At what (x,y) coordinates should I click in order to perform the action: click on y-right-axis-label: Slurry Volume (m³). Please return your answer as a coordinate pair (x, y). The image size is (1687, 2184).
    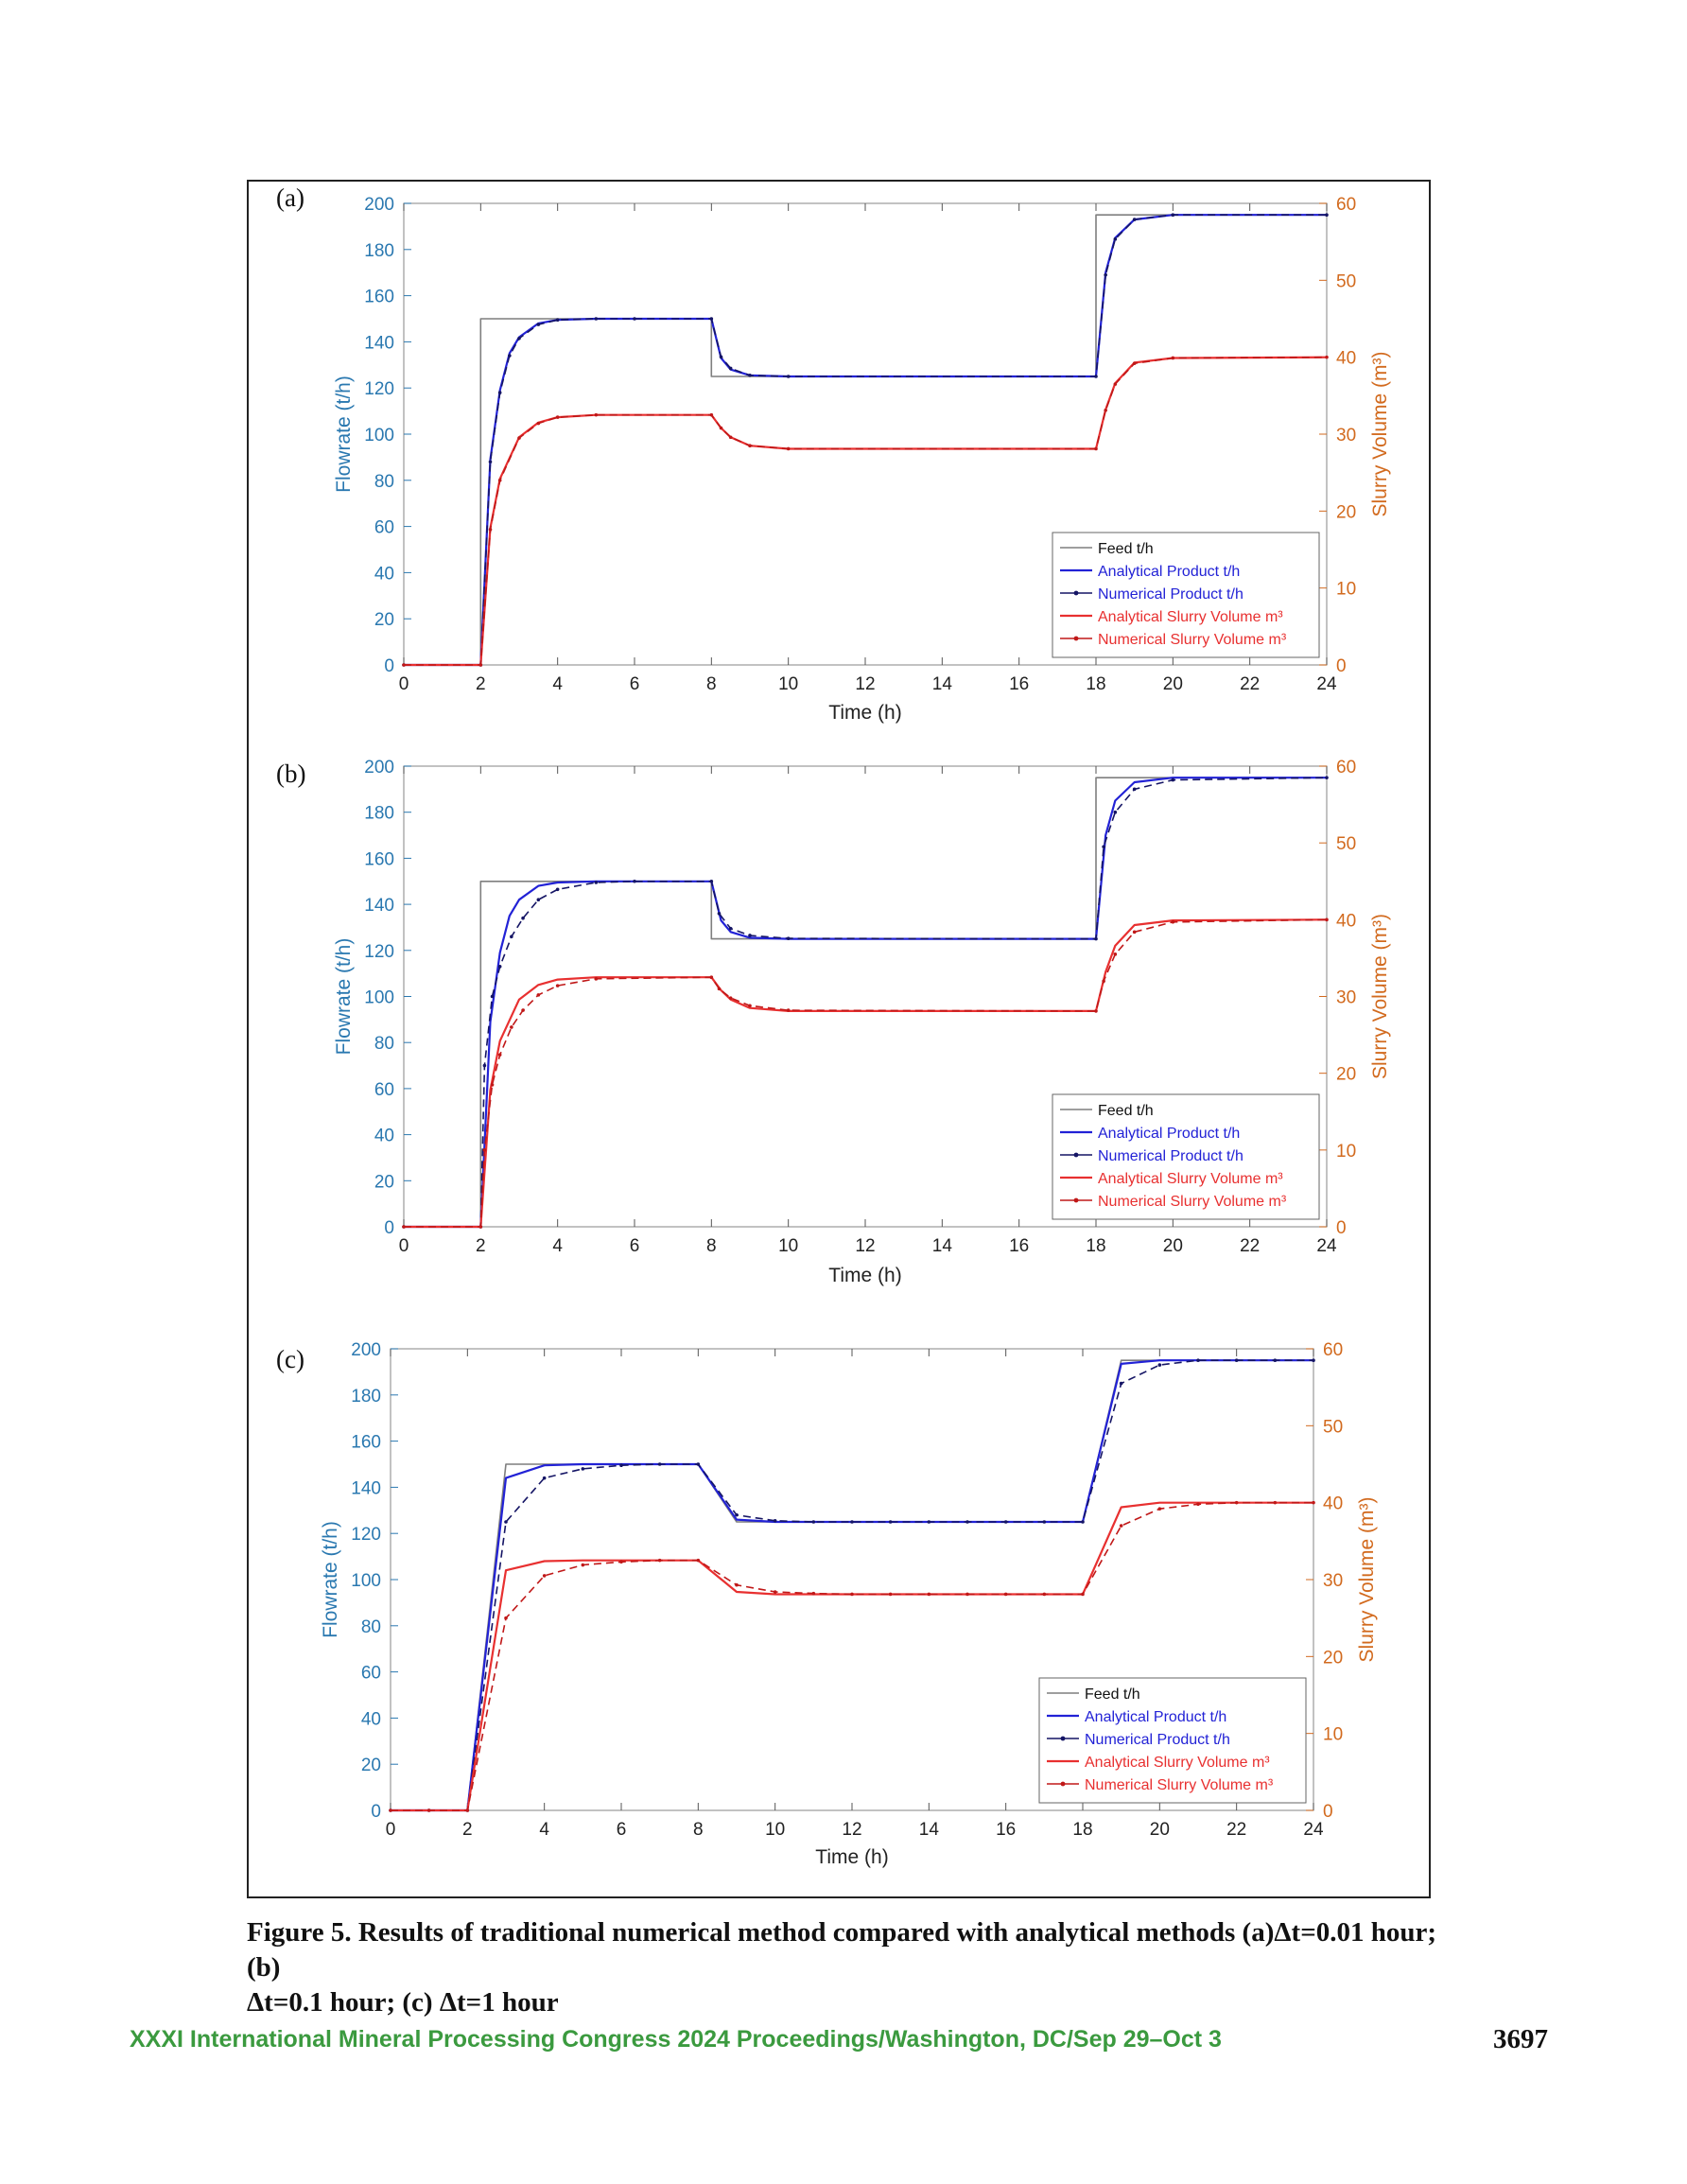
    Looking at the image, I should click on (1380, 434).